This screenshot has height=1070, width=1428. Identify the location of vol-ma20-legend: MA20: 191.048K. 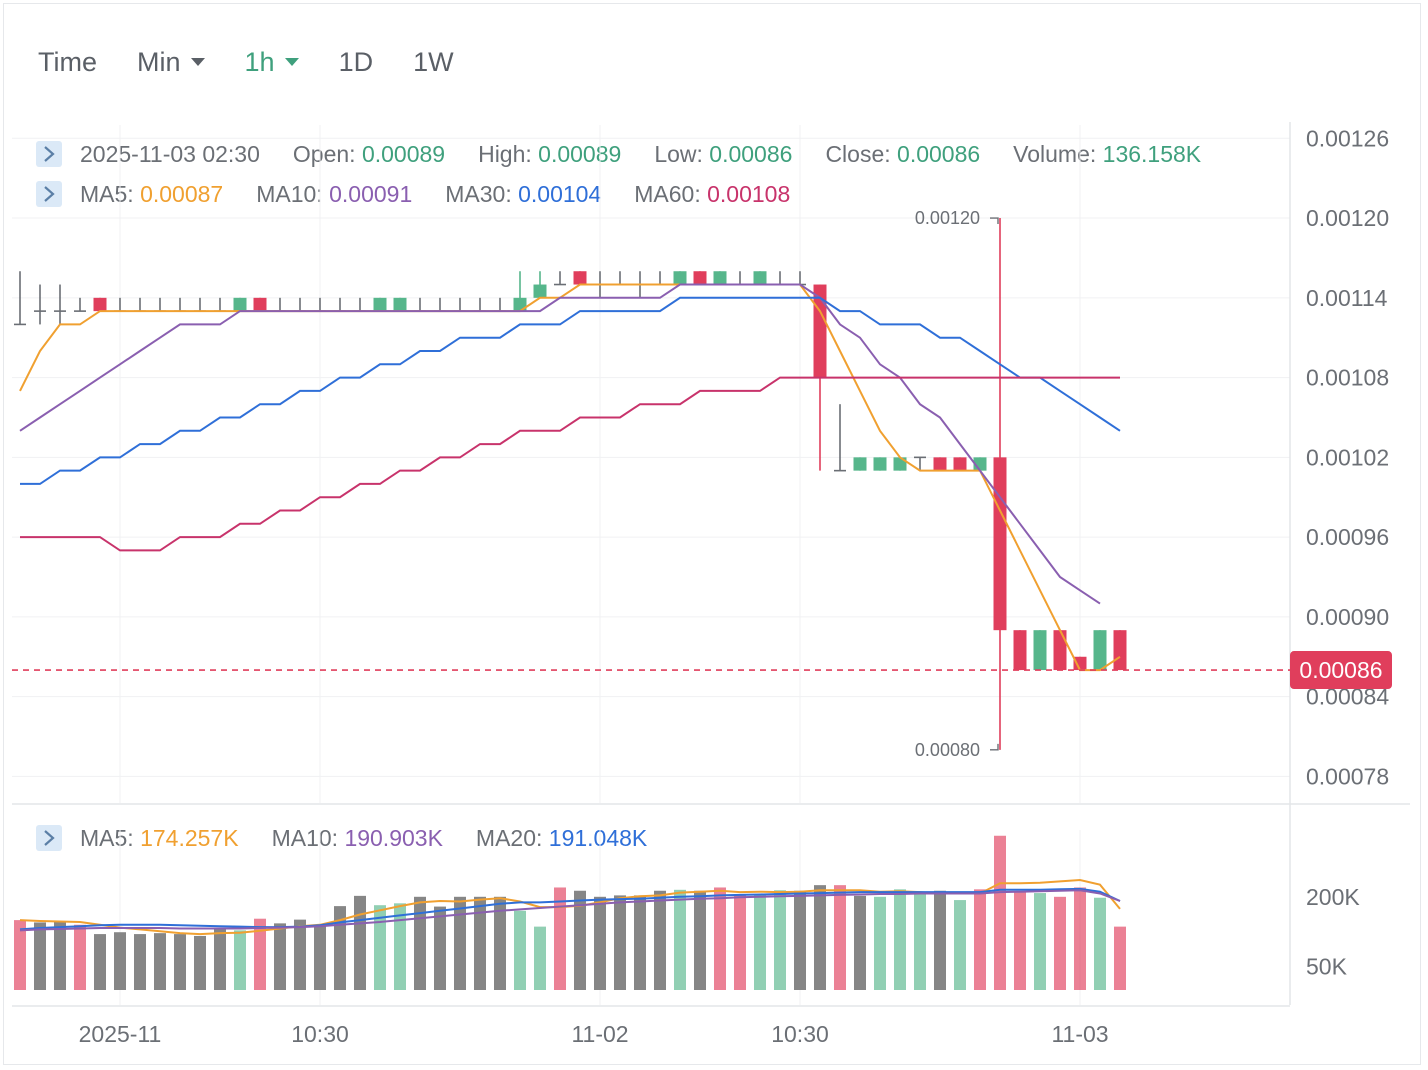
(561, 838).